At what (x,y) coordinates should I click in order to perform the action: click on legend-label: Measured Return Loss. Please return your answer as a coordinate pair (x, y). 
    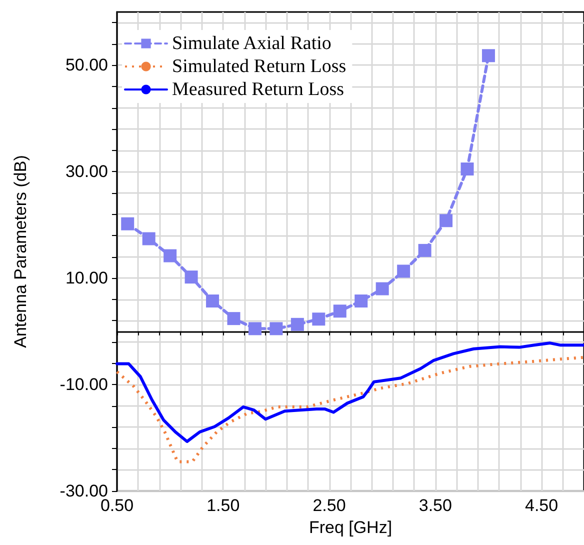
    Looking at the image, I should click on (258, 89).